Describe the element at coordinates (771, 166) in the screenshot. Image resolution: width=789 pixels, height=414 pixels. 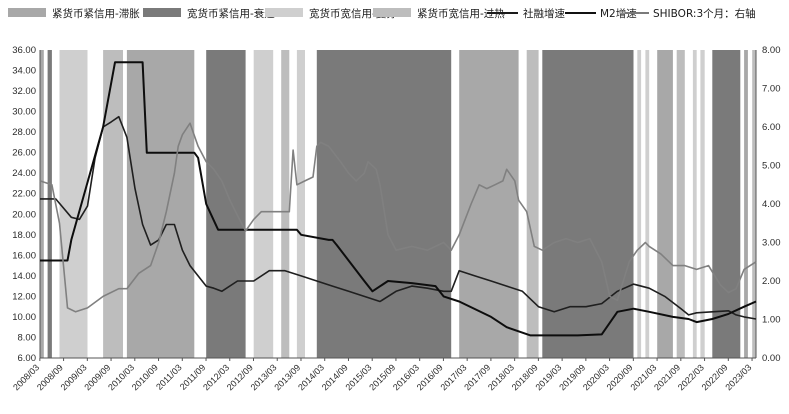
I see `y-right-tick-label: 5.00` at that location.